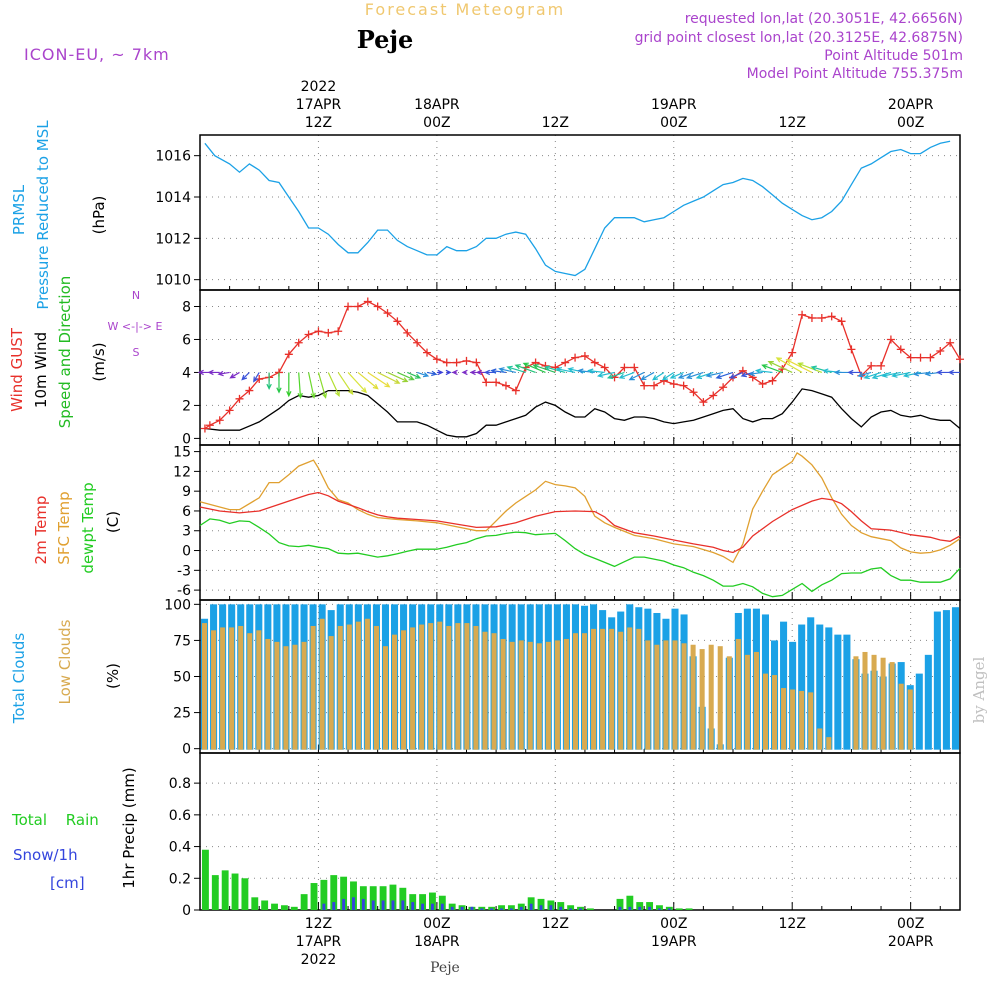  Describe the element at coordinates (182, 678) in the screenshot. I see `y-tick-label: 50` at that location.